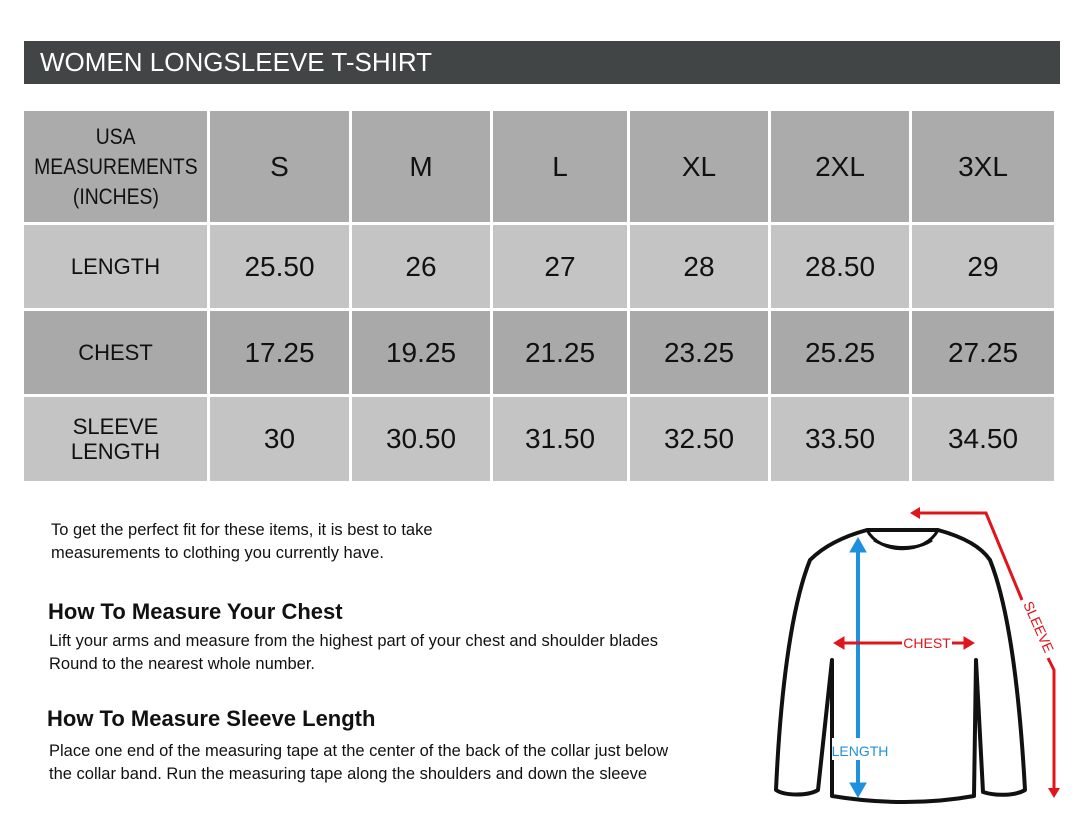 Image resolution: width=1080 pixels, height=835 pixels. What do you see at coordinates (115, 352) in the screenshot?
I see `row-label: CHEST` at bounding box center [115, 352].